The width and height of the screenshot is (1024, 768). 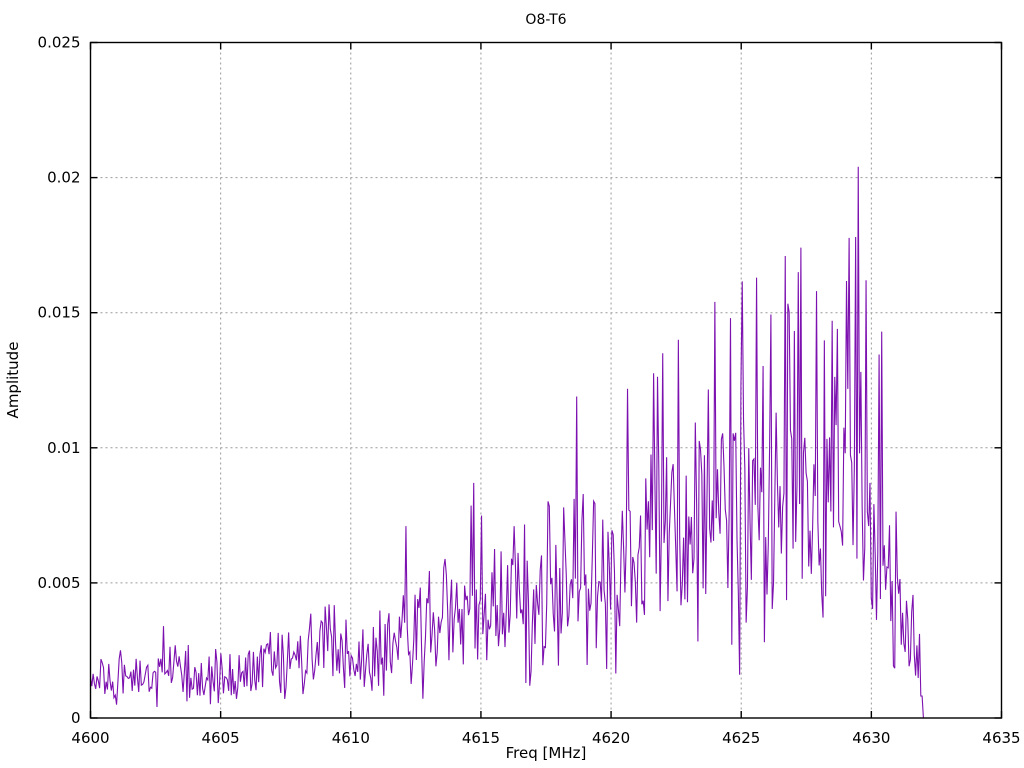 What do you see at coordinates (545, 738) in the screenshot?
I see `x-tick-labels: 4600 4605 4610 4615 4620 4625 4630 4635` at bounding box center [545, 738].